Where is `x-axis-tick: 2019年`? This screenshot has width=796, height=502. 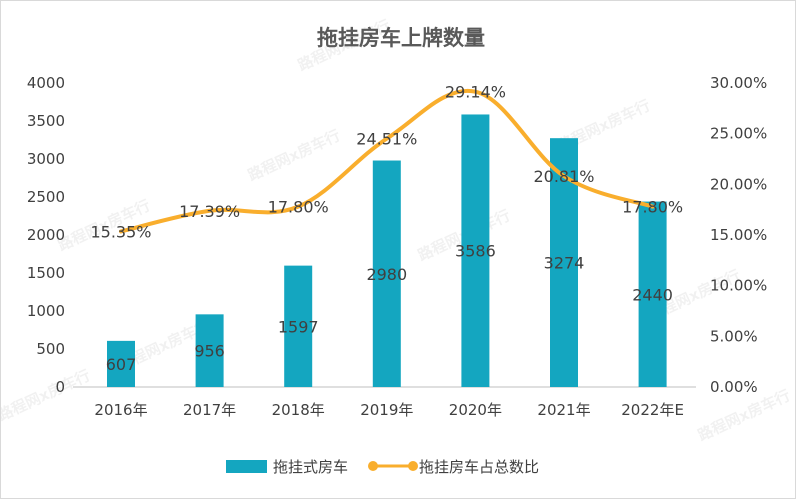 x-axis-tick: 2019年 is located at coordinates (386, 410).